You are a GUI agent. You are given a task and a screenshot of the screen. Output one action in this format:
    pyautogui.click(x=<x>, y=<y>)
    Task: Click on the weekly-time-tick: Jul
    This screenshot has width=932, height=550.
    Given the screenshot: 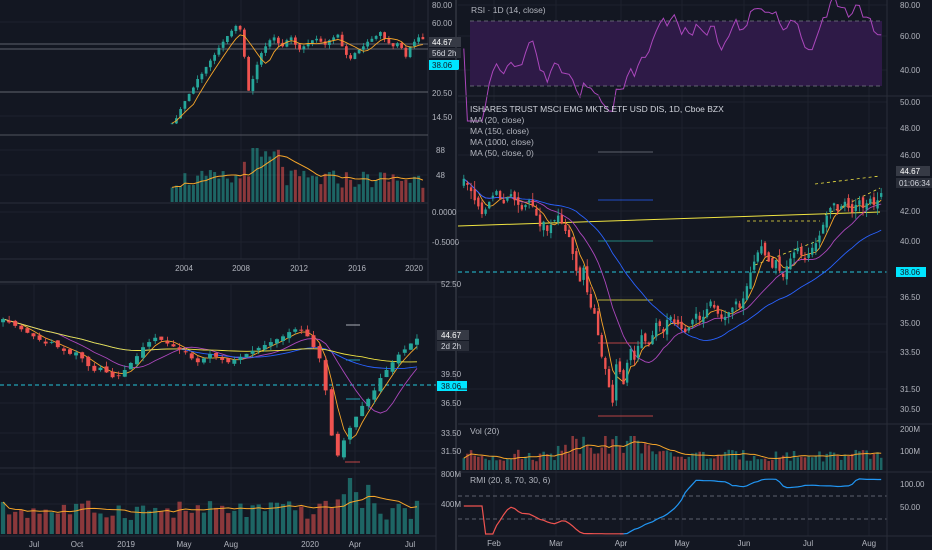 What is the action you would take?
    pyautogui.click(x=410, y=544)
    